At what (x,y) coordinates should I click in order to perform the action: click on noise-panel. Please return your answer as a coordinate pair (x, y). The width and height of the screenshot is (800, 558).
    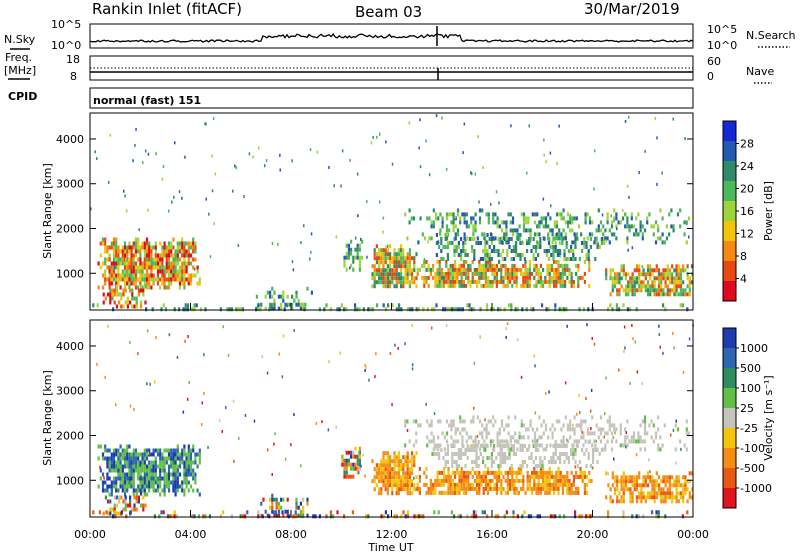
    Looking at the image, I should click on (391, 36).